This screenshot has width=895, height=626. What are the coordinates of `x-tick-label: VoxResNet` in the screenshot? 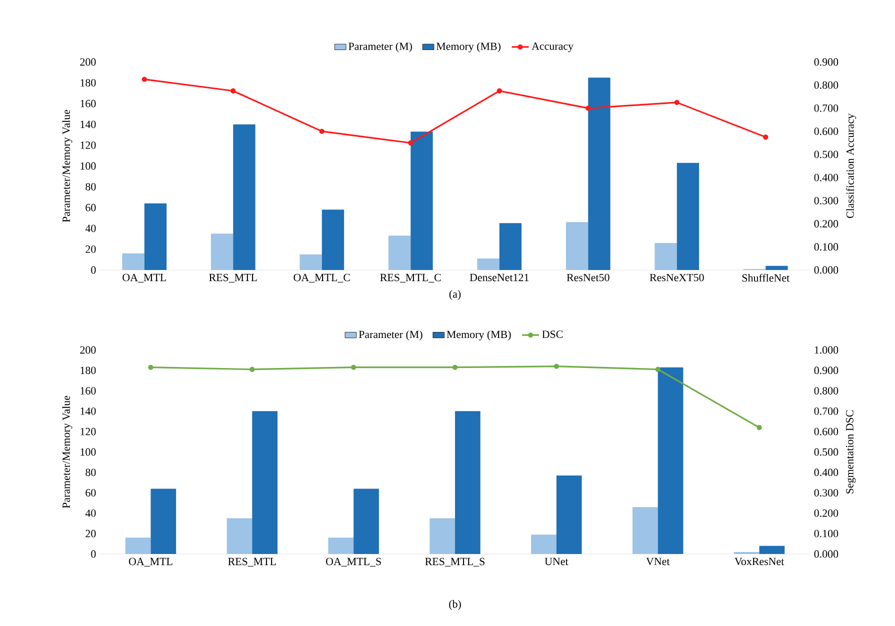 It's located at (759, 562).